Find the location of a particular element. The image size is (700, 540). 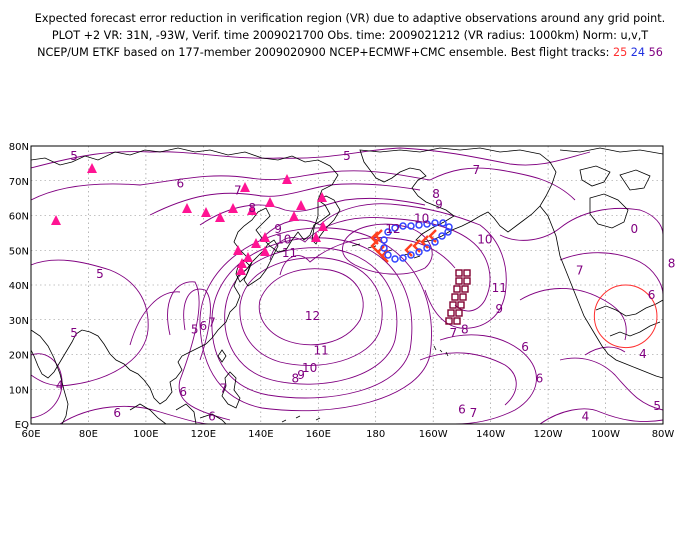

contour-4-southeast is located at coordinates (601, 416).